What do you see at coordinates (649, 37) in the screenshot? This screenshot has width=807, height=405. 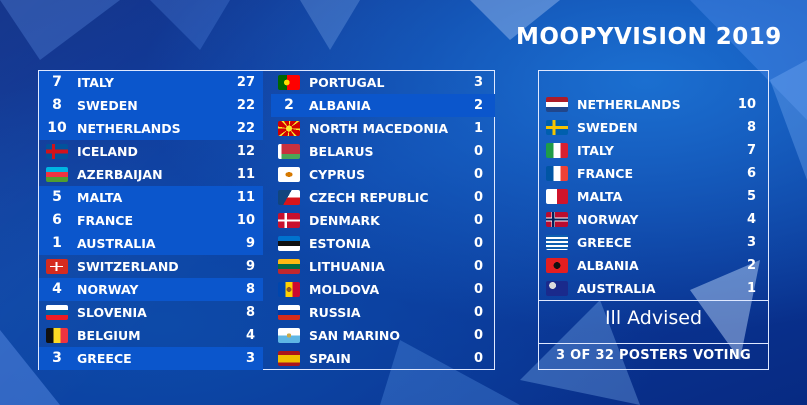 I see `page-title: MOOPYVISION 2019` at bounding box center [649, 37].